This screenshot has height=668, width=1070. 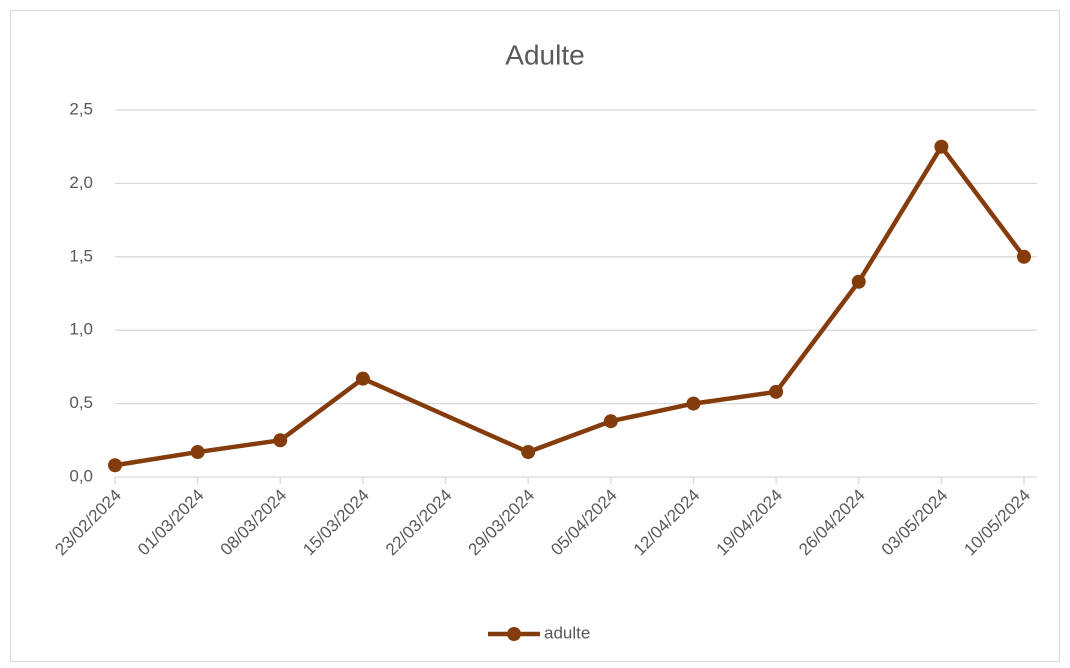 What do you see at coordinates (81, 402) in the screenshot?
I see `y-tick-label: 0,5` at bounding box center [81, 402].